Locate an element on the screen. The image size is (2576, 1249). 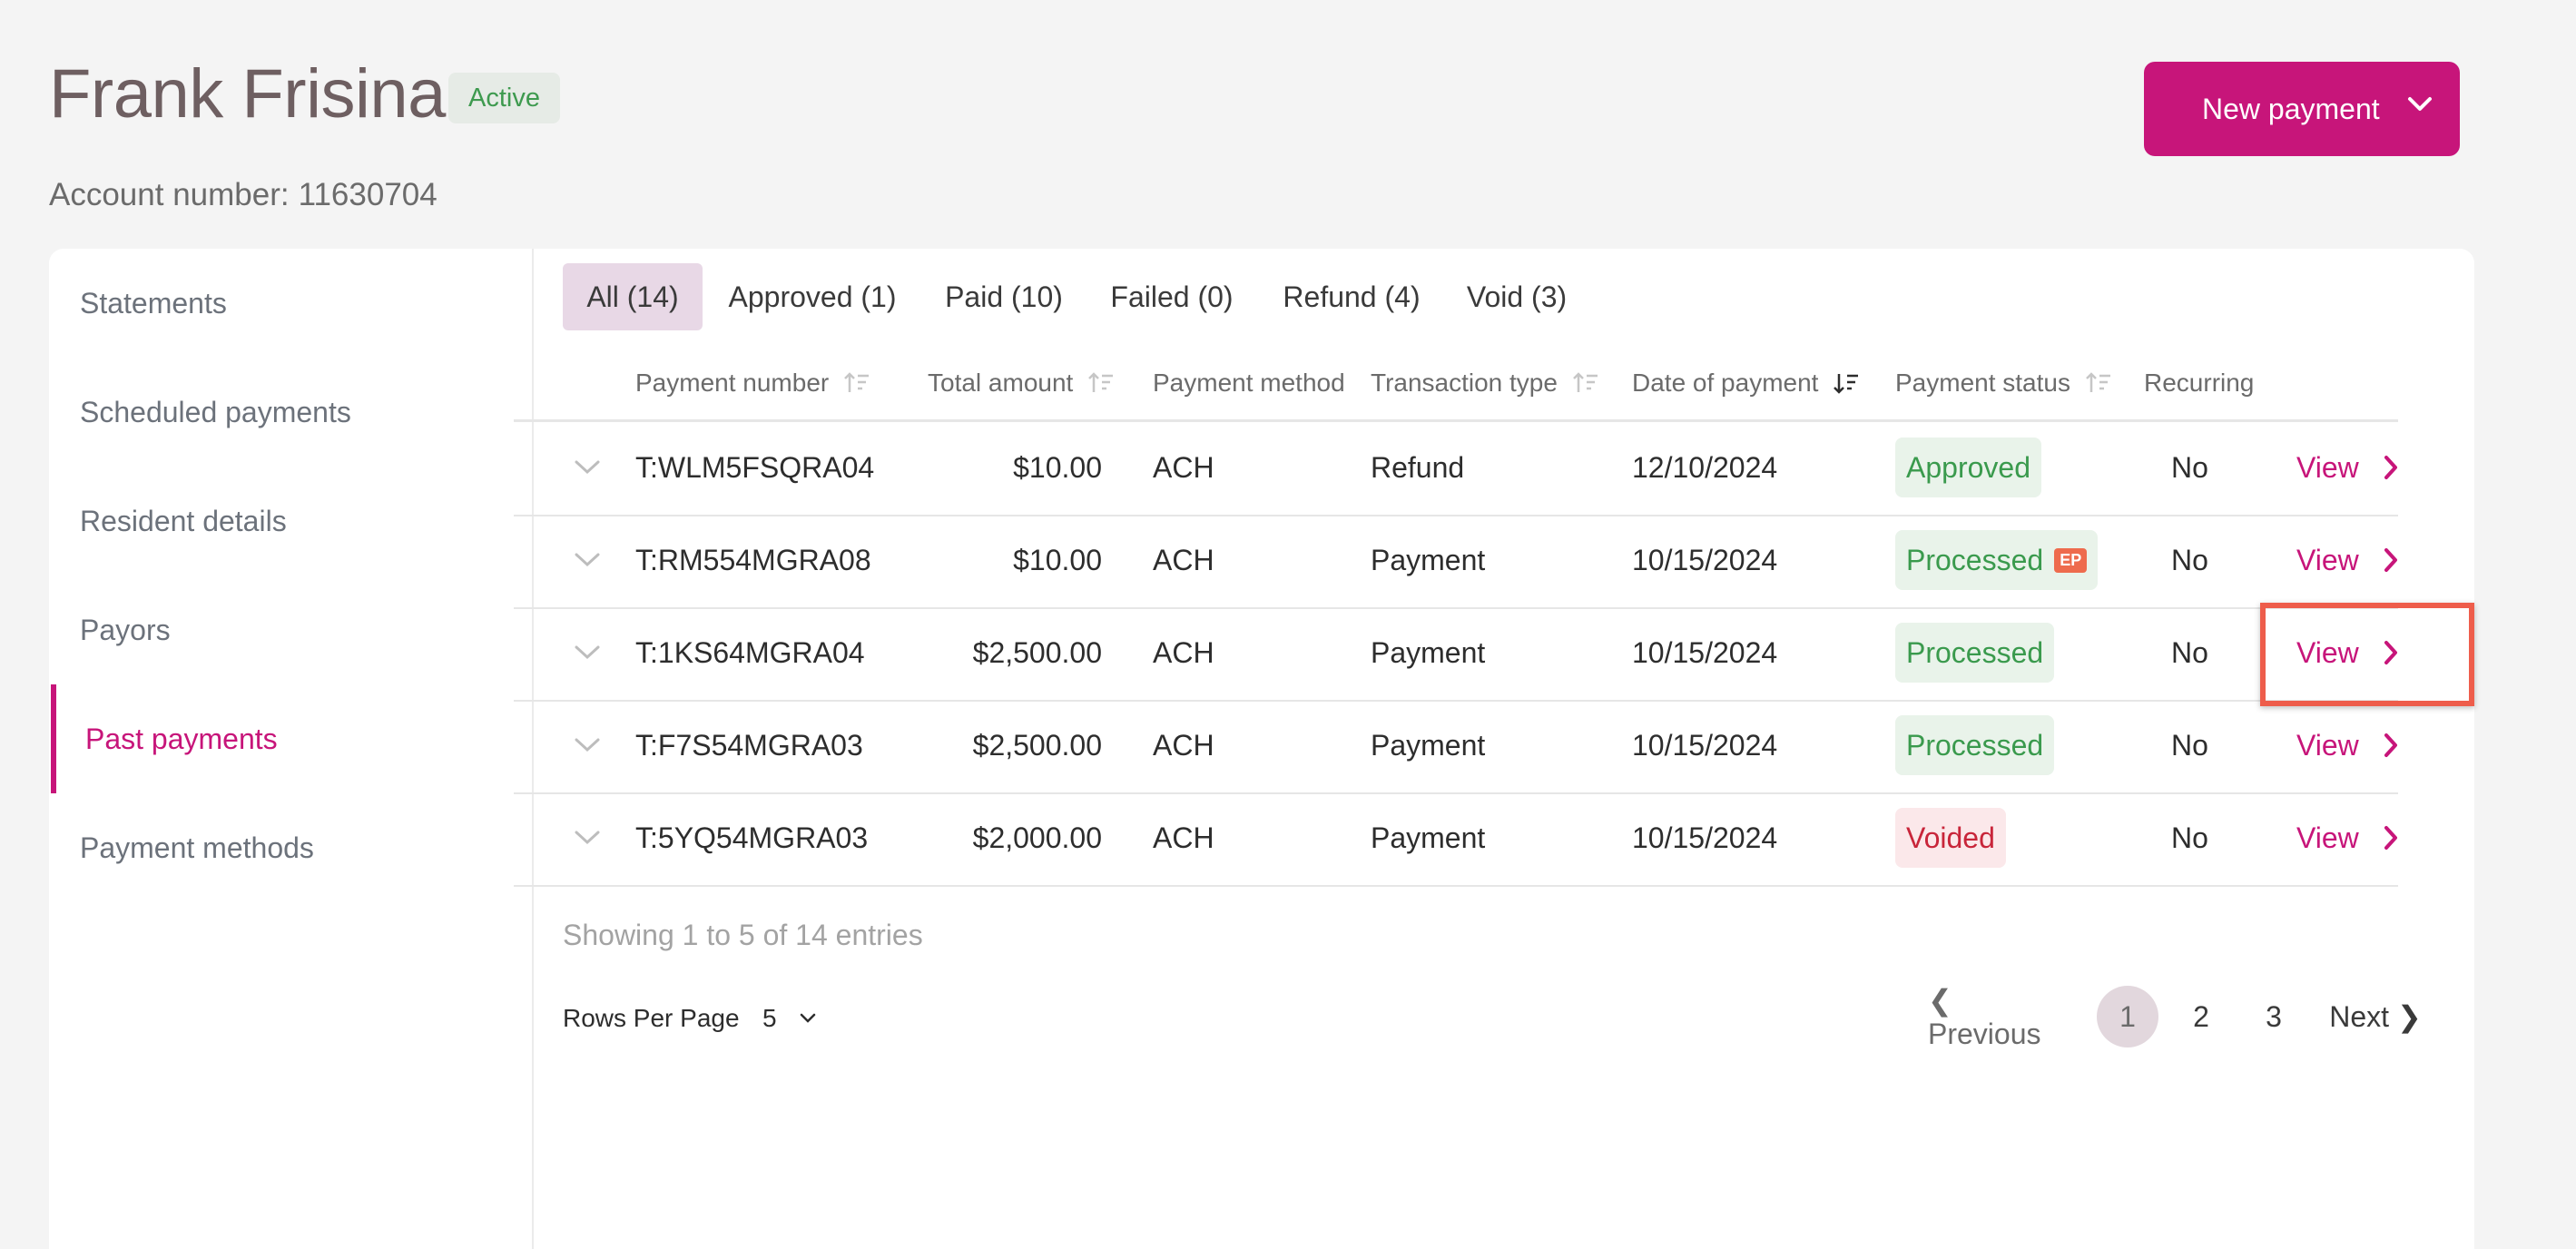
account-number-label: Account number: is located at coordinates (169, 194).